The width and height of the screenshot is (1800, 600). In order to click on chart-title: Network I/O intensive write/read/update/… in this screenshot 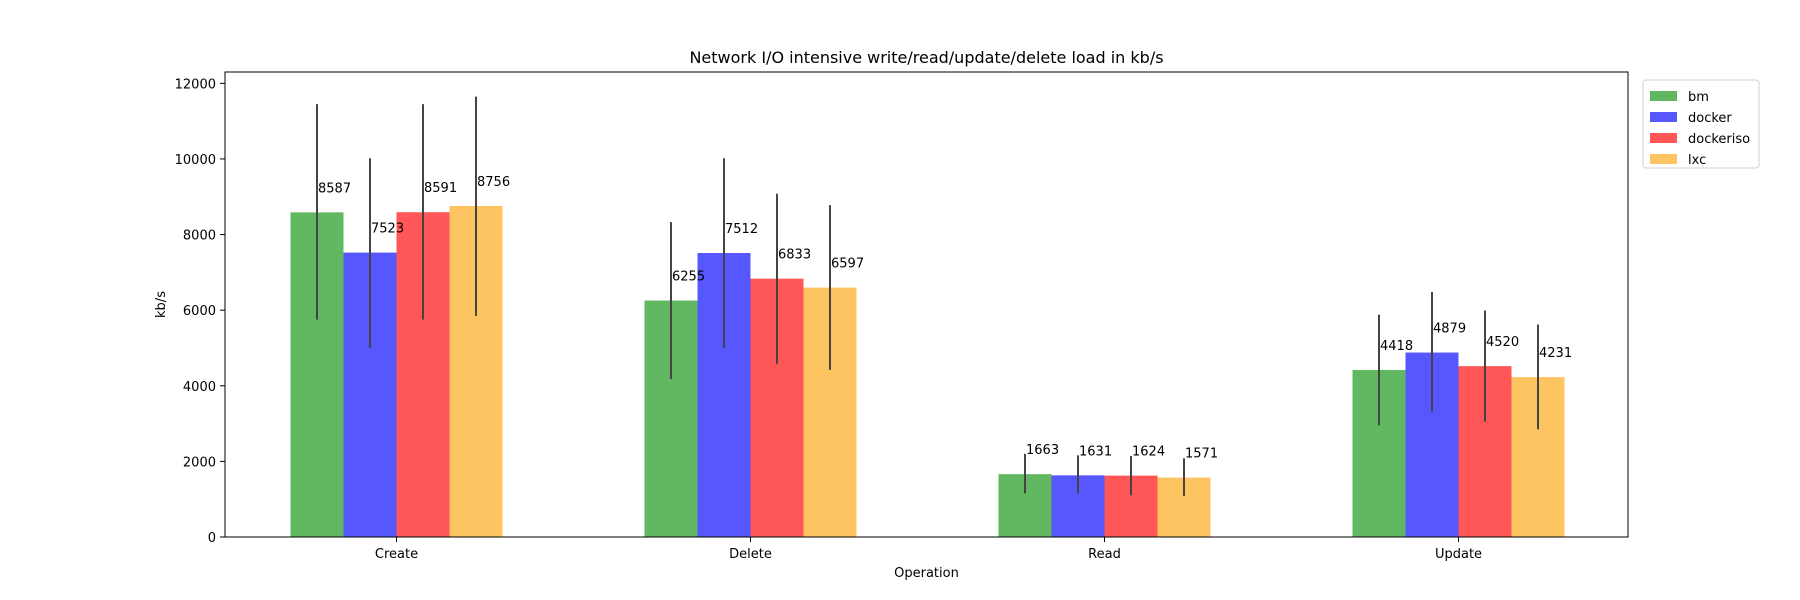, I will do `click(926, 57)`.